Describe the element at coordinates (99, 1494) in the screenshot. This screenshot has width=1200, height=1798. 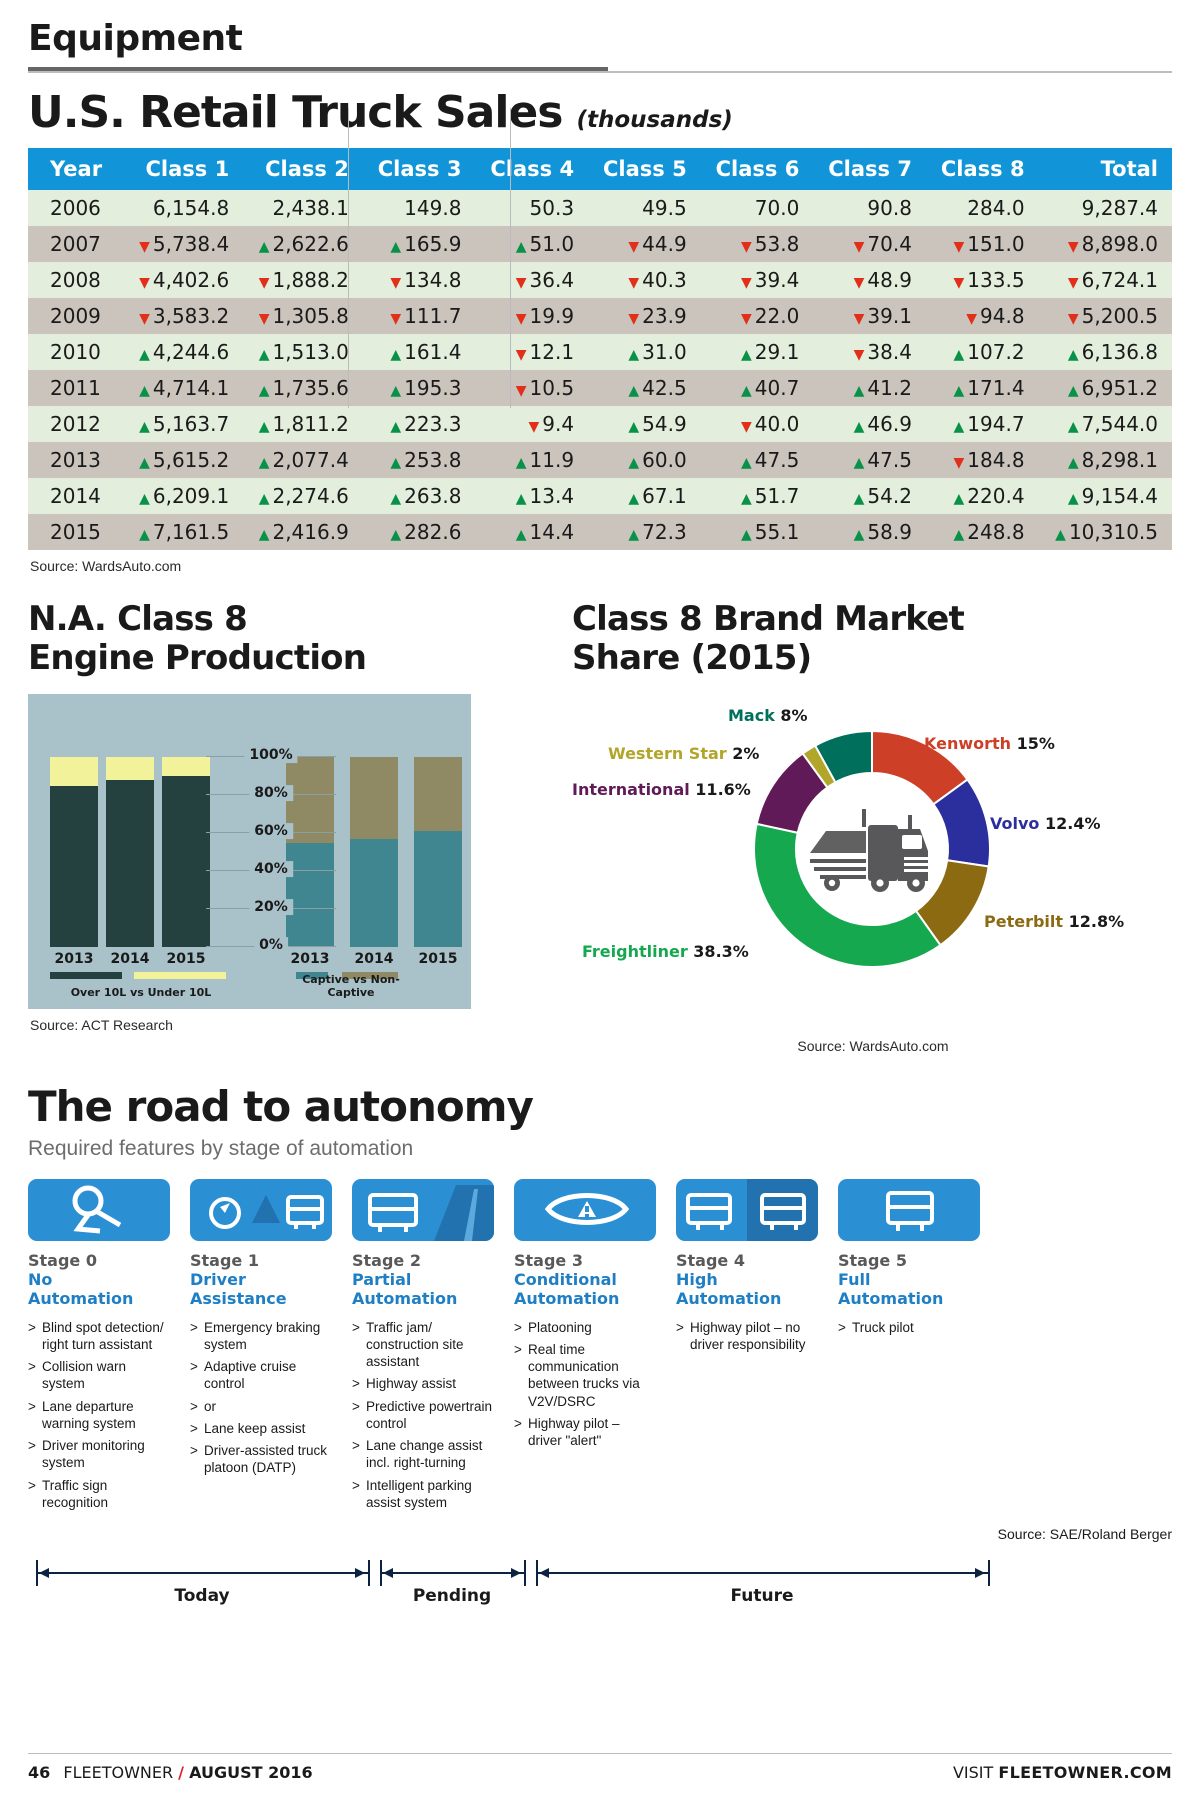
I see `list-item: Traffic sign recognition` at that location.